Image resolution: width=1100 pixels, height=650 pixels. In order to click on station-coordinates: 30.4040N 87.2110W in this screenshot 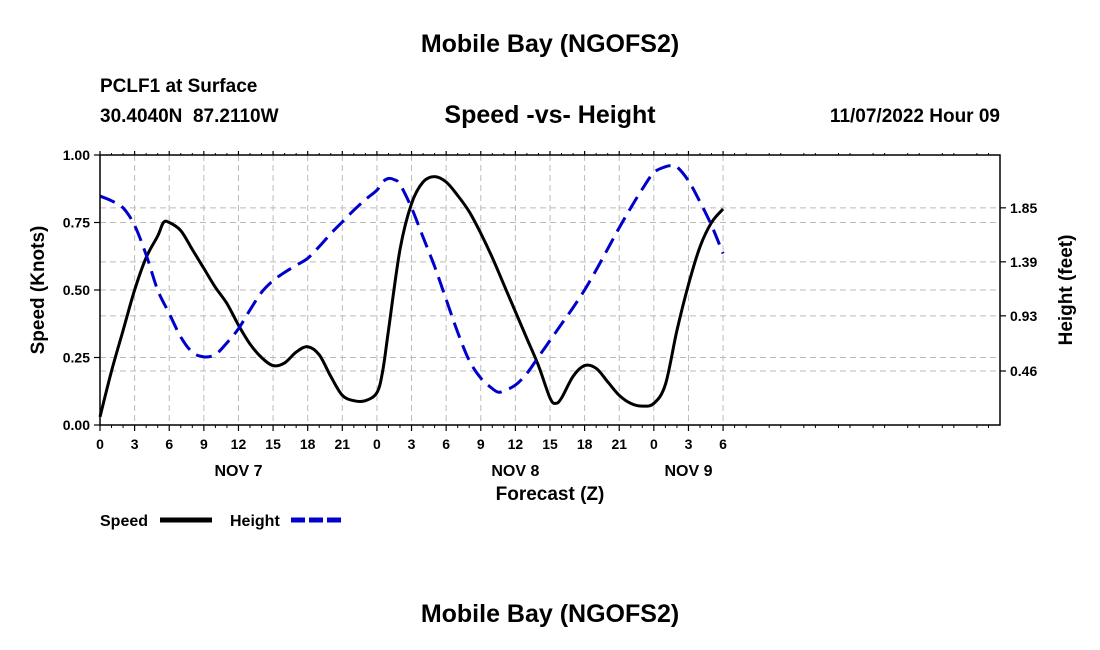, I will do `click(189, 116)`.